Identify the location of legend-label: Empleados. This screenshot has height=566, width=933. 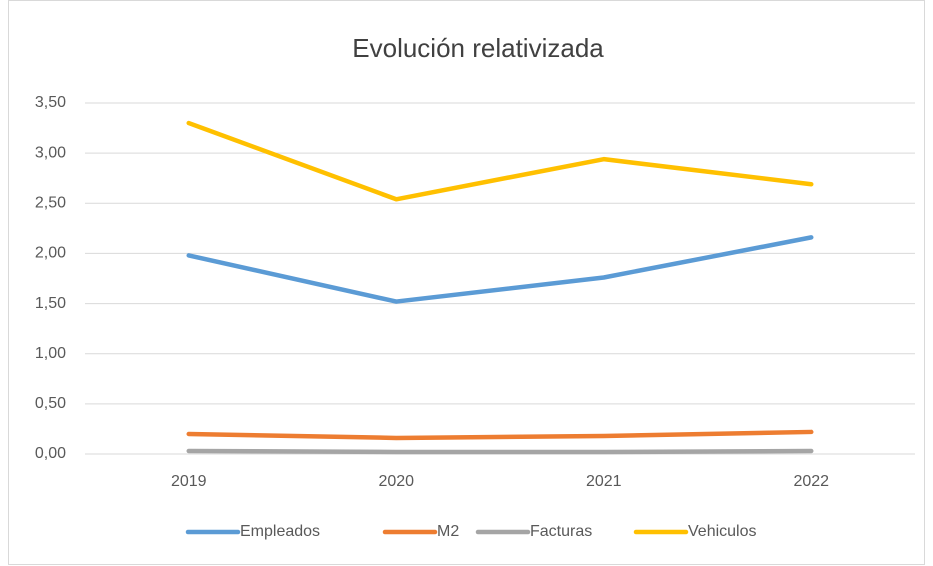
(280, 531).